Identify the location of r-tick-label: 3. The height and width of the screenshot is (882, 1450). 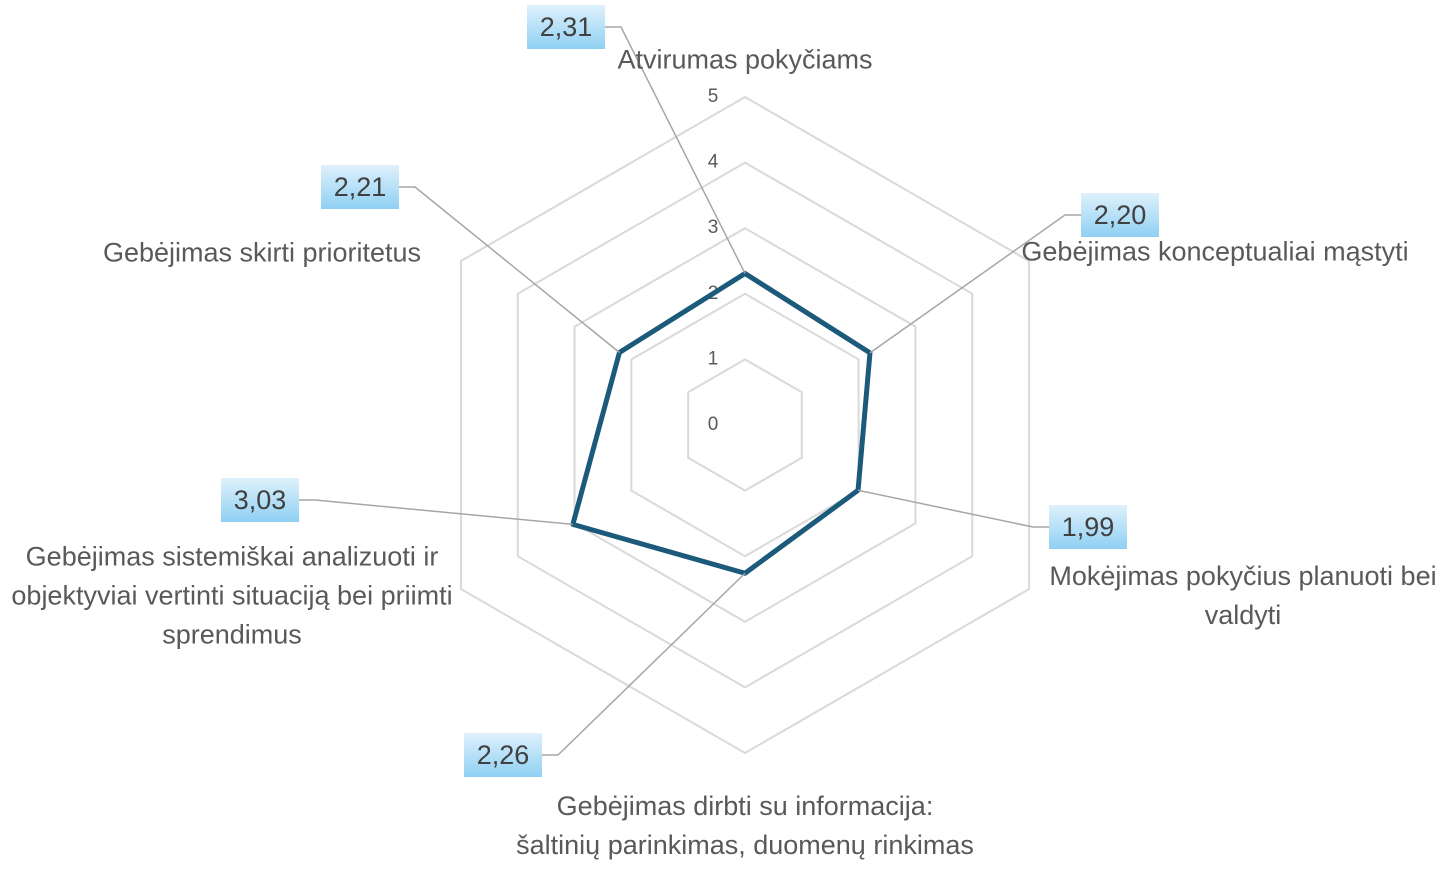
(713, 227).